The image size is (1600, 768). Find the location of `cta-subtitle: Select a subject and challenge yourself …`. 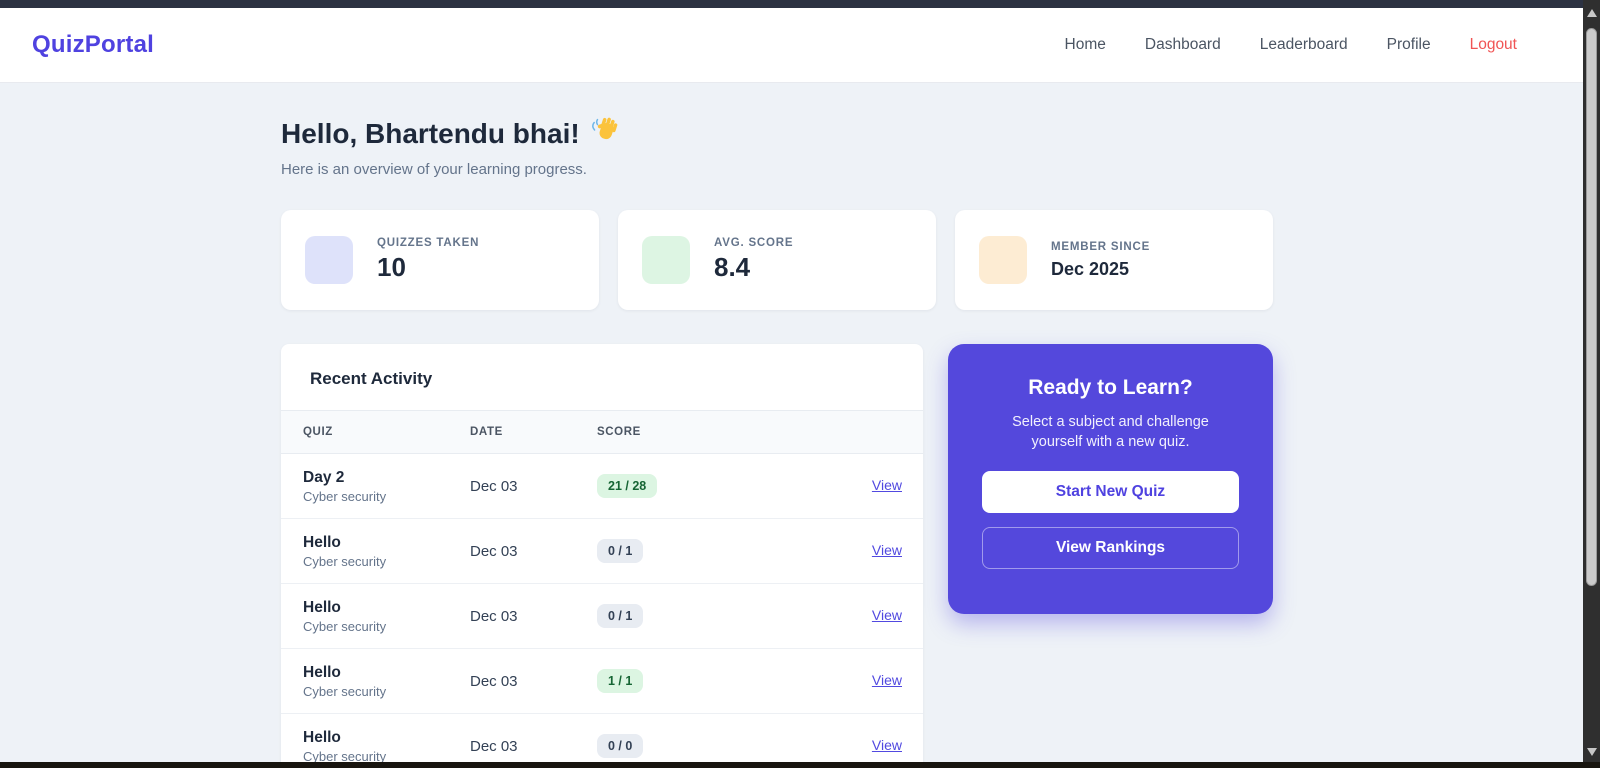

cta-subtitle: Select a subject and challenge yourself … is located at coordinates (1110, 432).